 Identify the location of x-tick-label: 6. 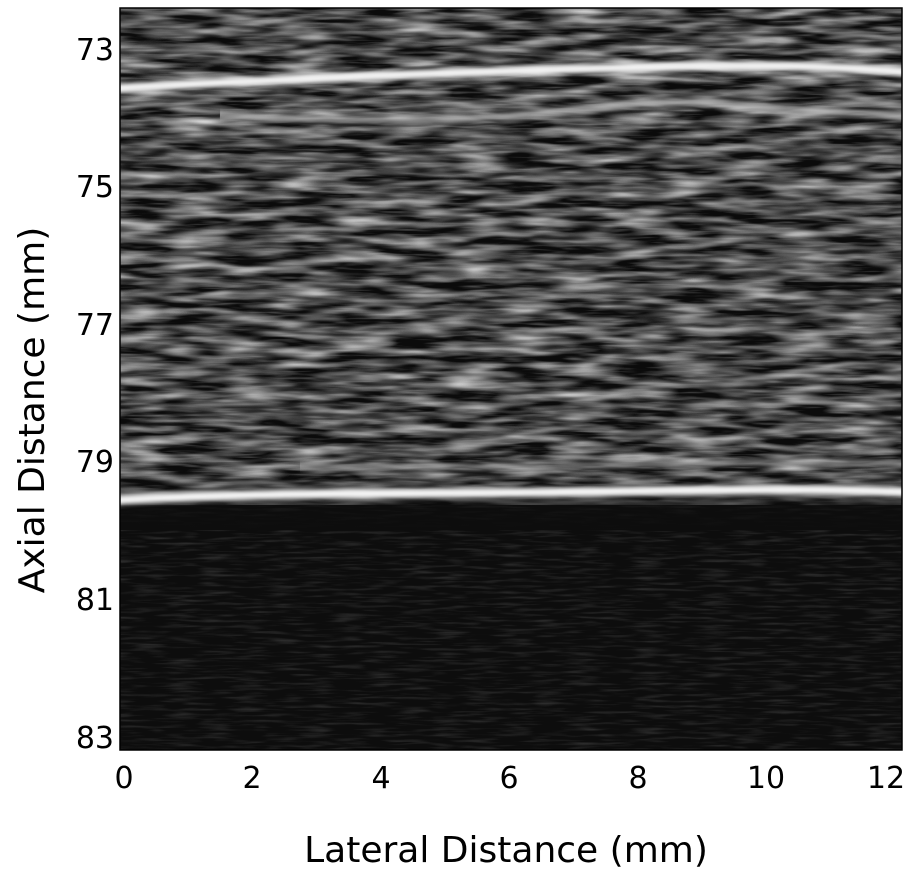
(508, 778).